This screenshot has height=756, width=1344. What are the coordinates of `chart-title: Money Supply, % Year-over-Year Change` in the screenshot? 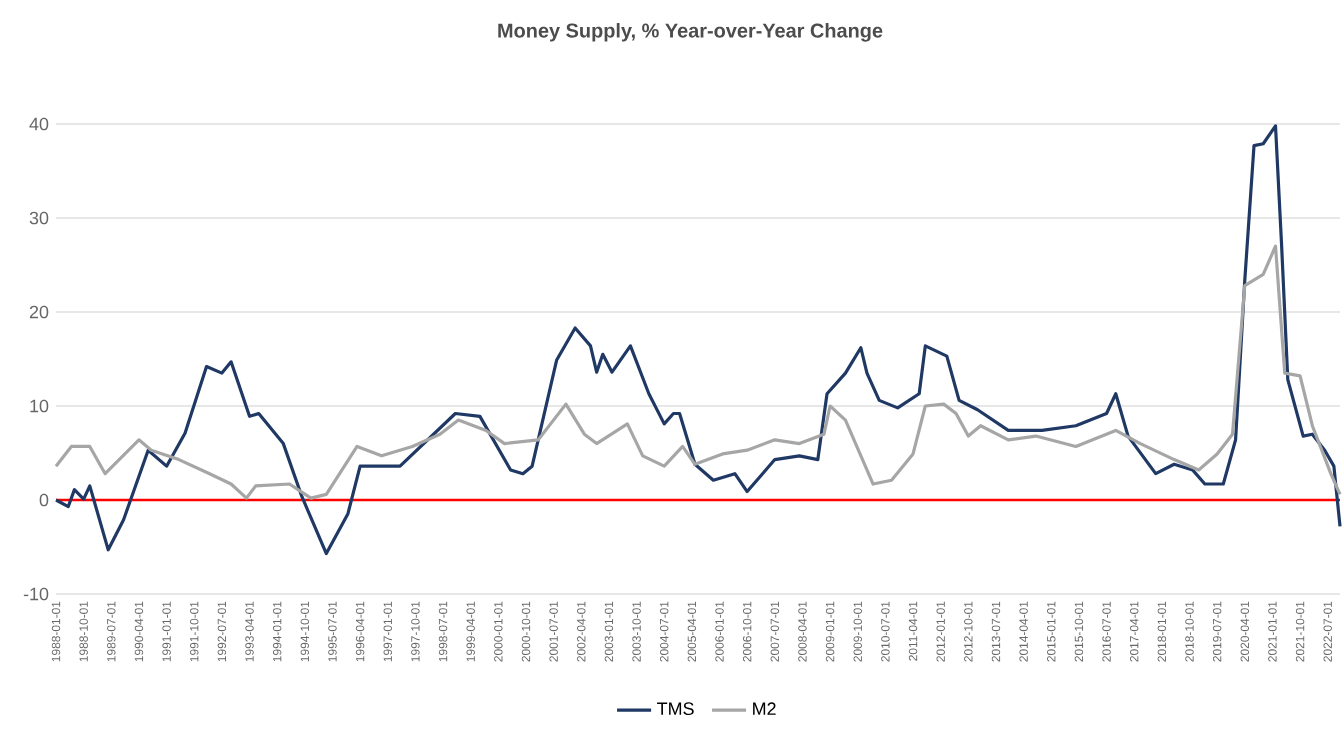 It's located at (690, 32).